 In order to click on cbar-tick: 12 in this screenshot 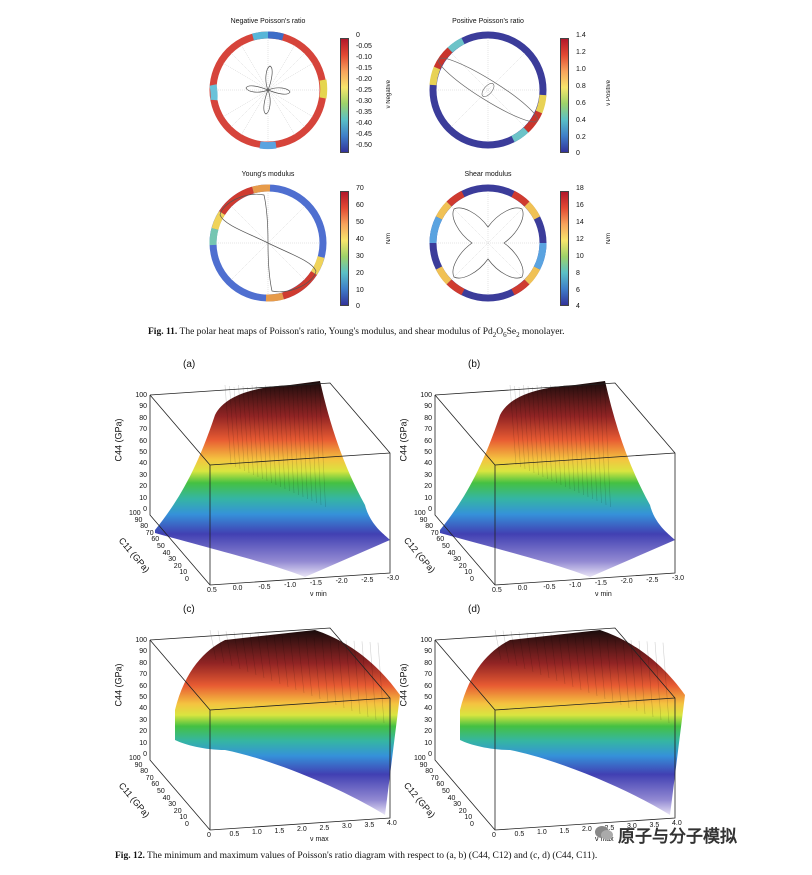, I will do `click(580, 239)`.